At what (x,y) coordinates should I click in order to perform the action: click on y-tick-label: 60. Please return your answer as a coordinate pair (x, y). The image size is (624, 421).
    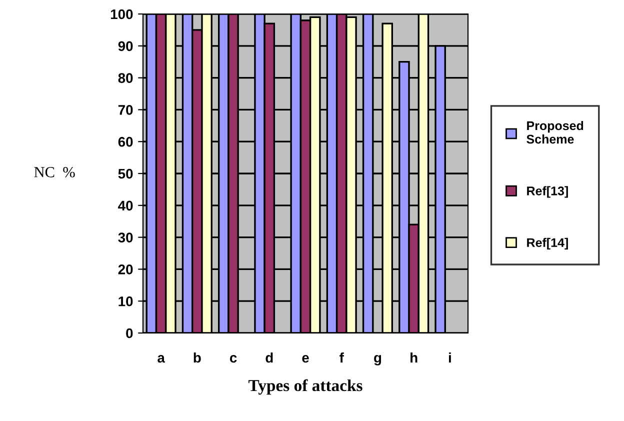
    Looking at the image, I should click on (125, 141).